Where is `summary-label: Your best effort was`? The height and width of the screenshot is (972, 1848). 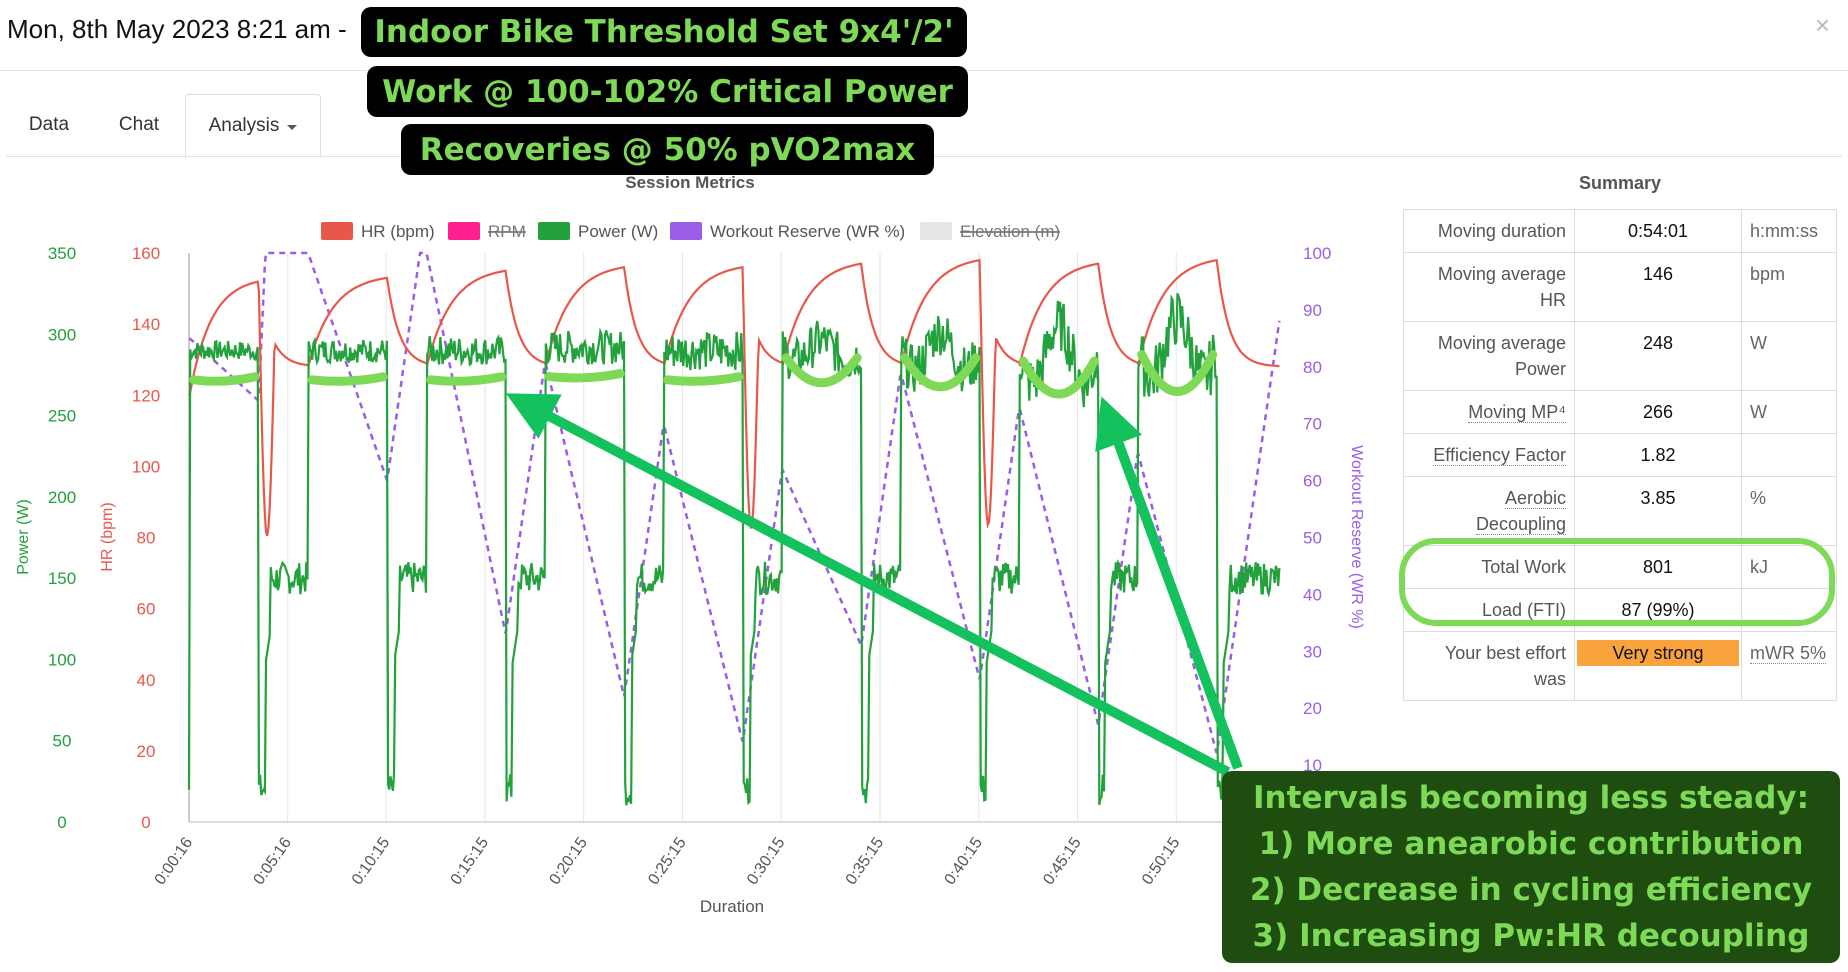
summary-label: Your best effort was is located at coordinates (1489, 666).